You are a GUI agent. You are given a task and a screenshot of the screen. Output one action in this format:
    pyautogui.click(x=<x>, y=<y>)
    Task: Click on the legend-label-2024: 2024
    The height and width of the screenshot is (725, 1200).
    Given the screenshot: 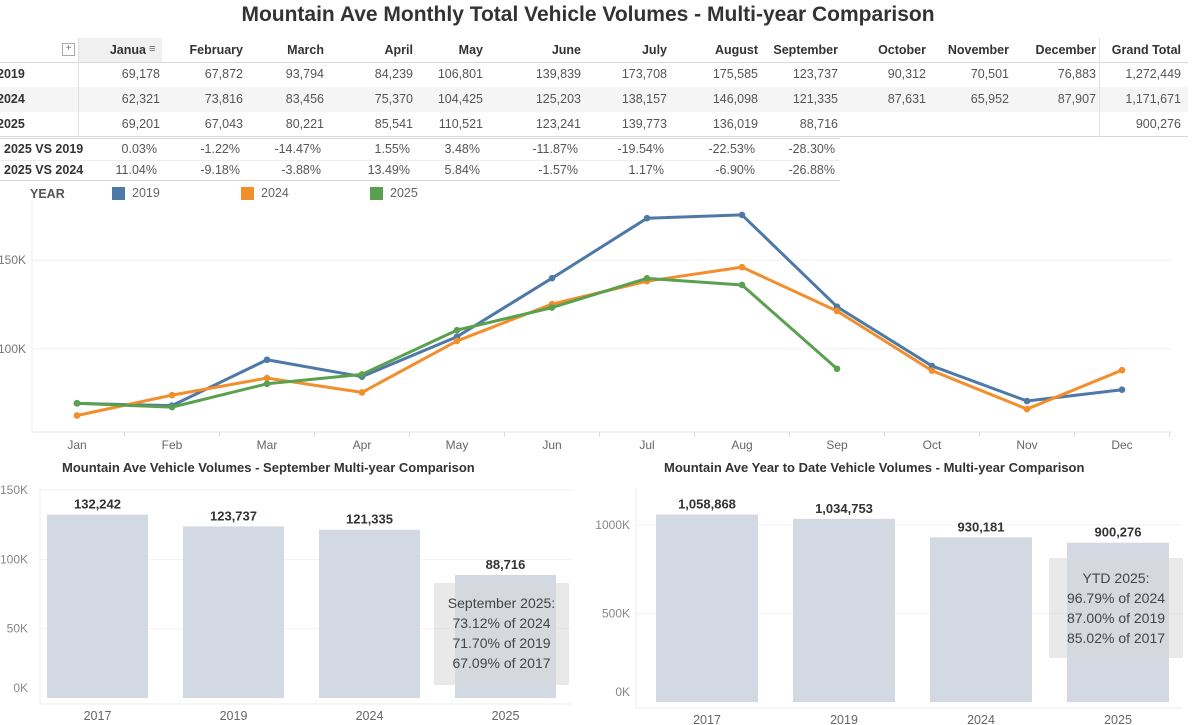 What is the action you would take?
    pyautogui.click(x=275, y=193)
    